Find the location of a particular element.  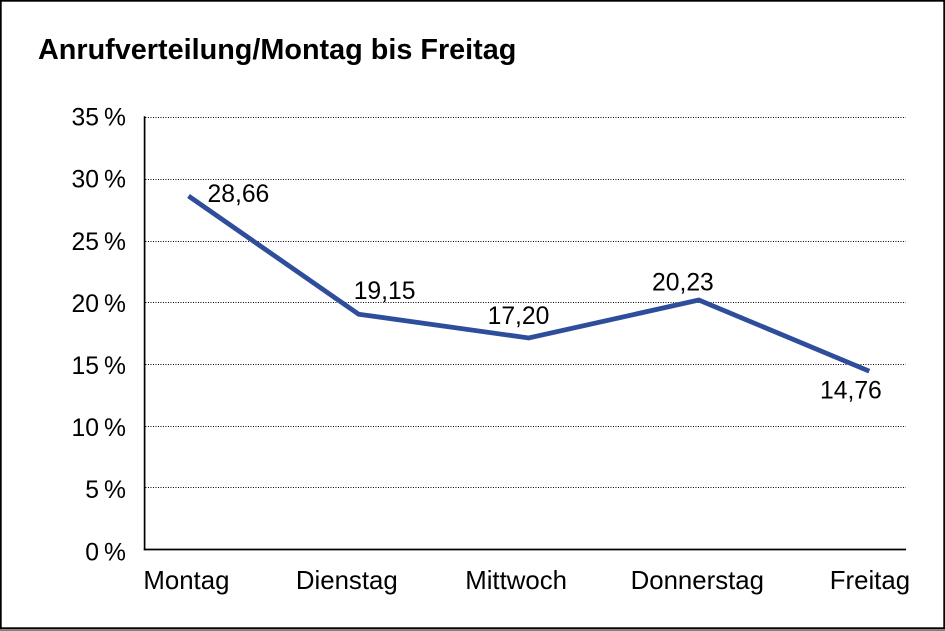

svg-text: 14,76 is located at coordinates (851, 391).